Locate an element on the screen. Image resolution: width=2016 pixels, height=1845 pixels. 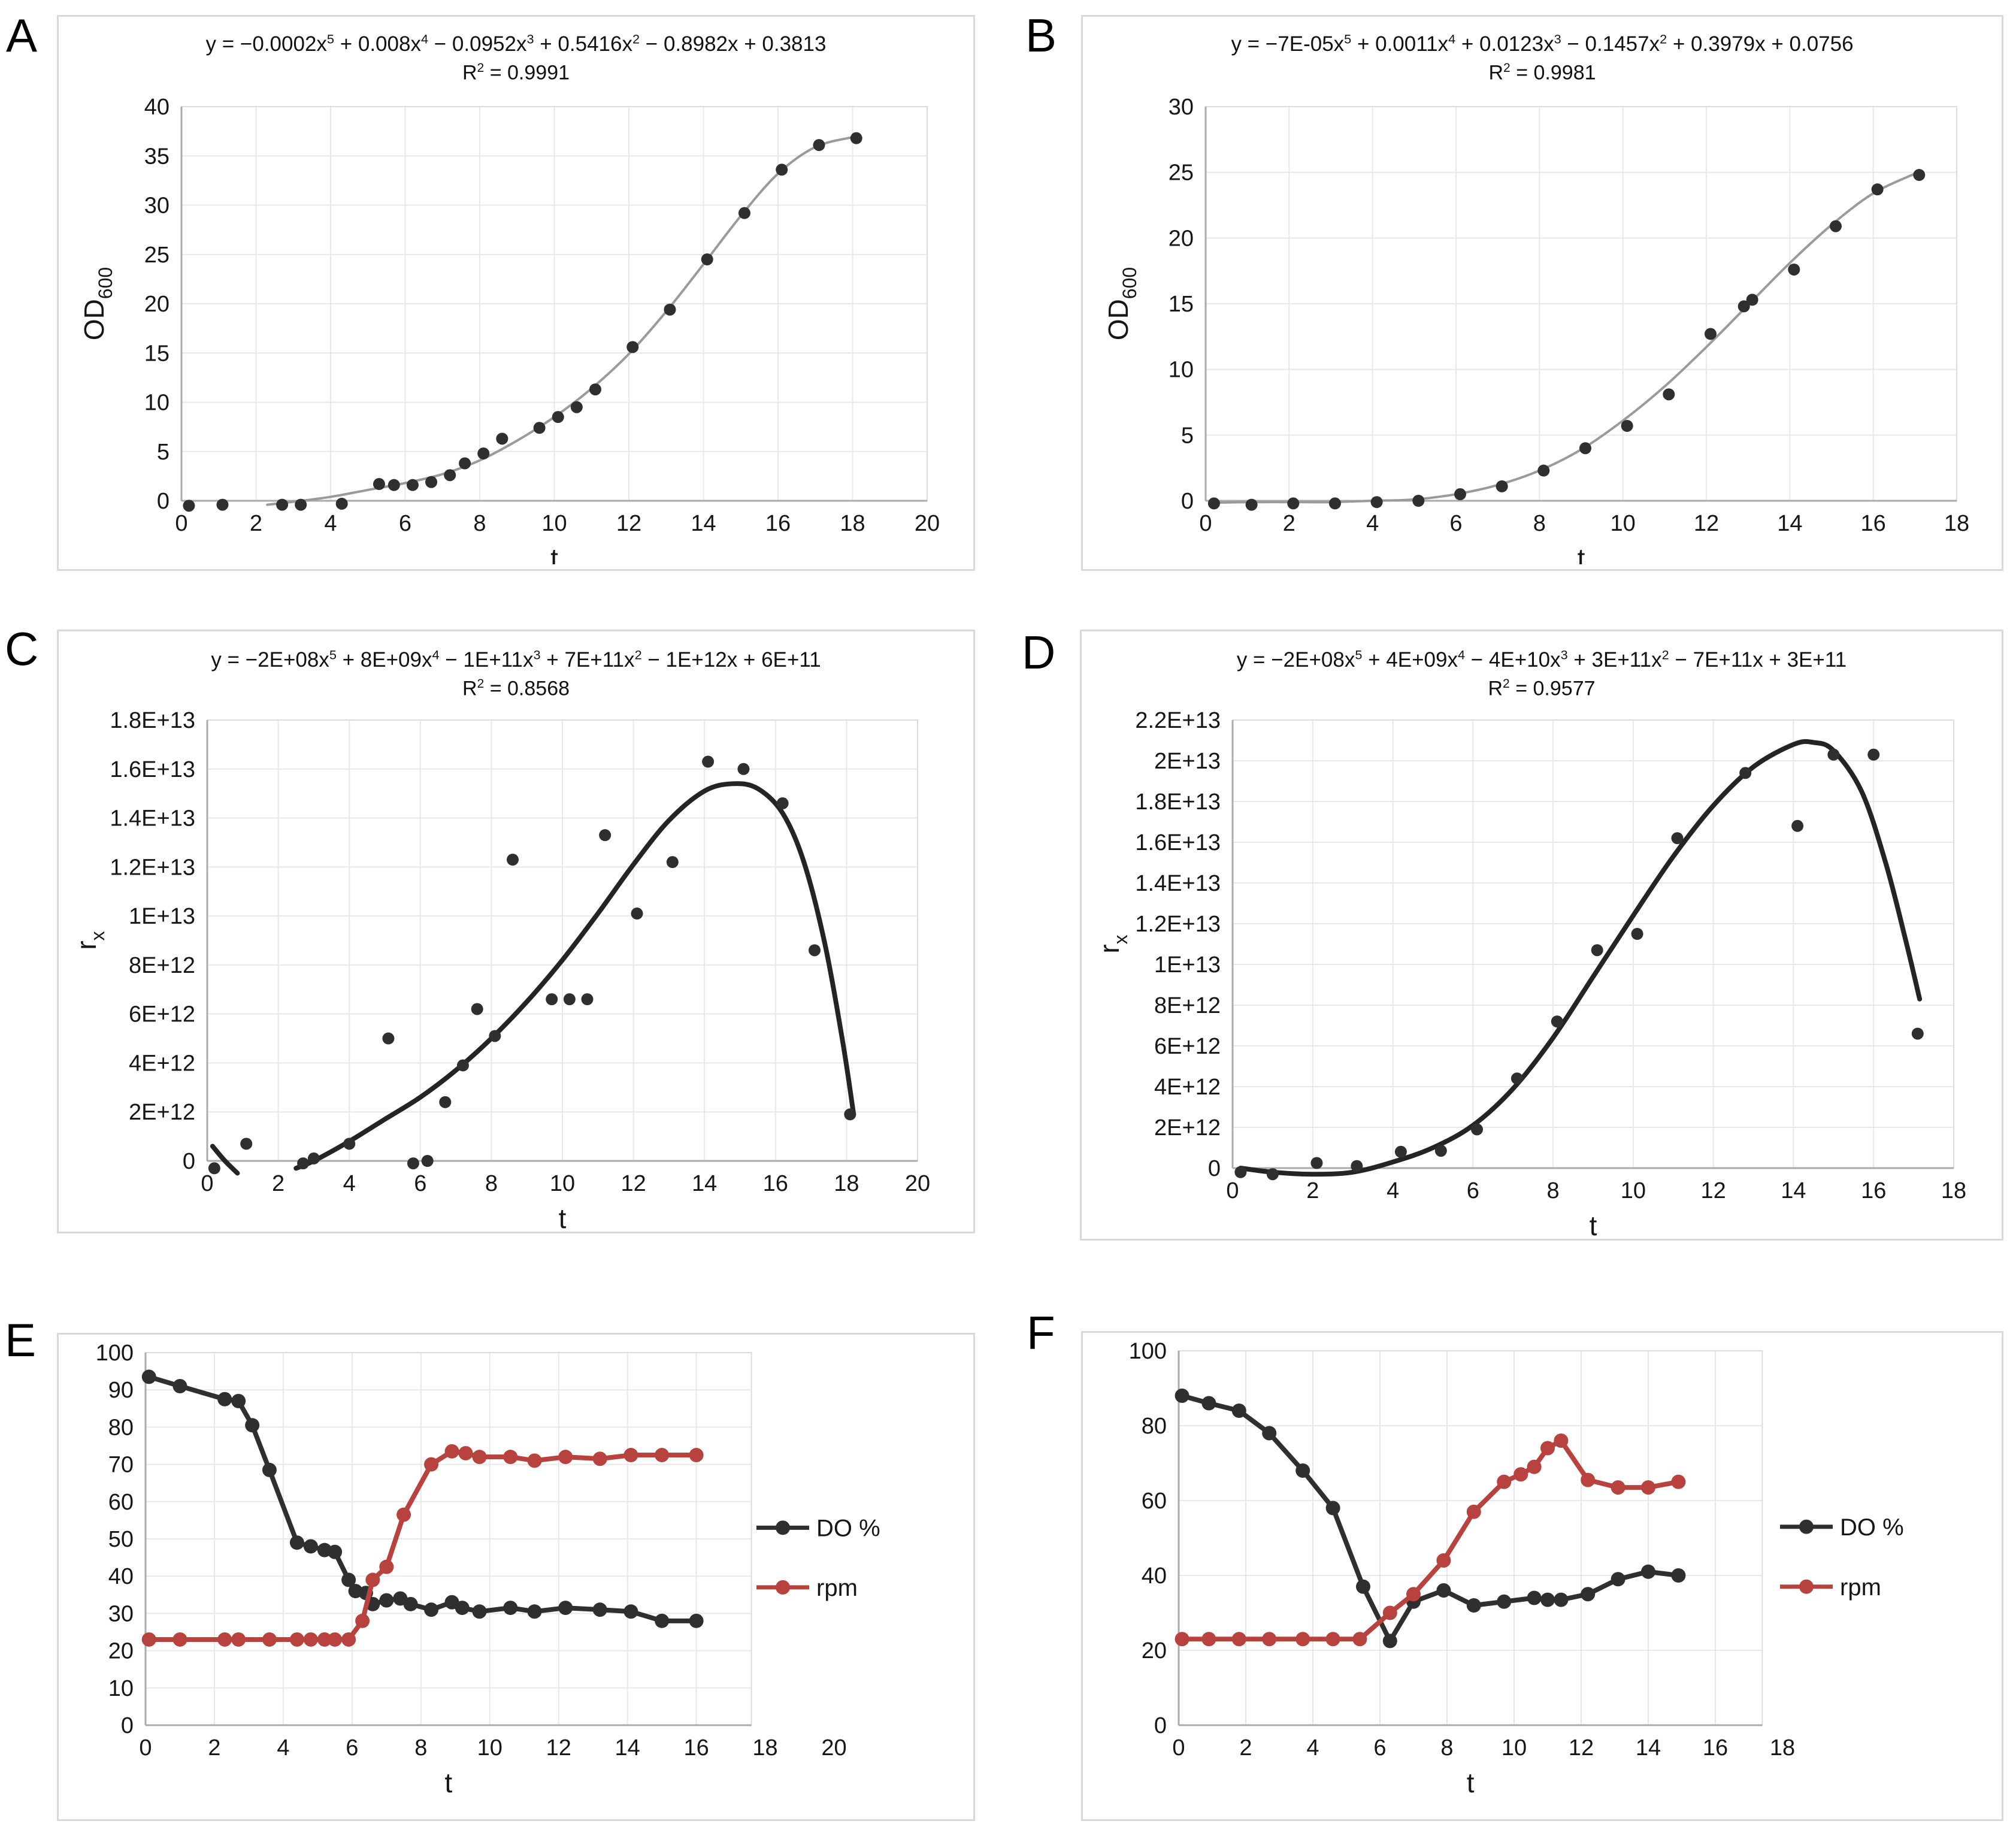
svg-text: 25 is located at coordinates (1181, 173).